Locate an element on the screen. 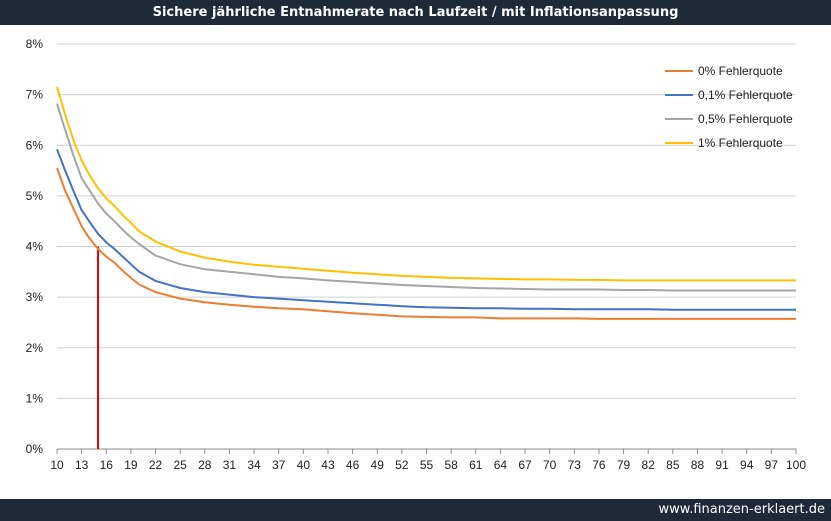  y-tick-label: 6% is located at coordinates (35, 145).